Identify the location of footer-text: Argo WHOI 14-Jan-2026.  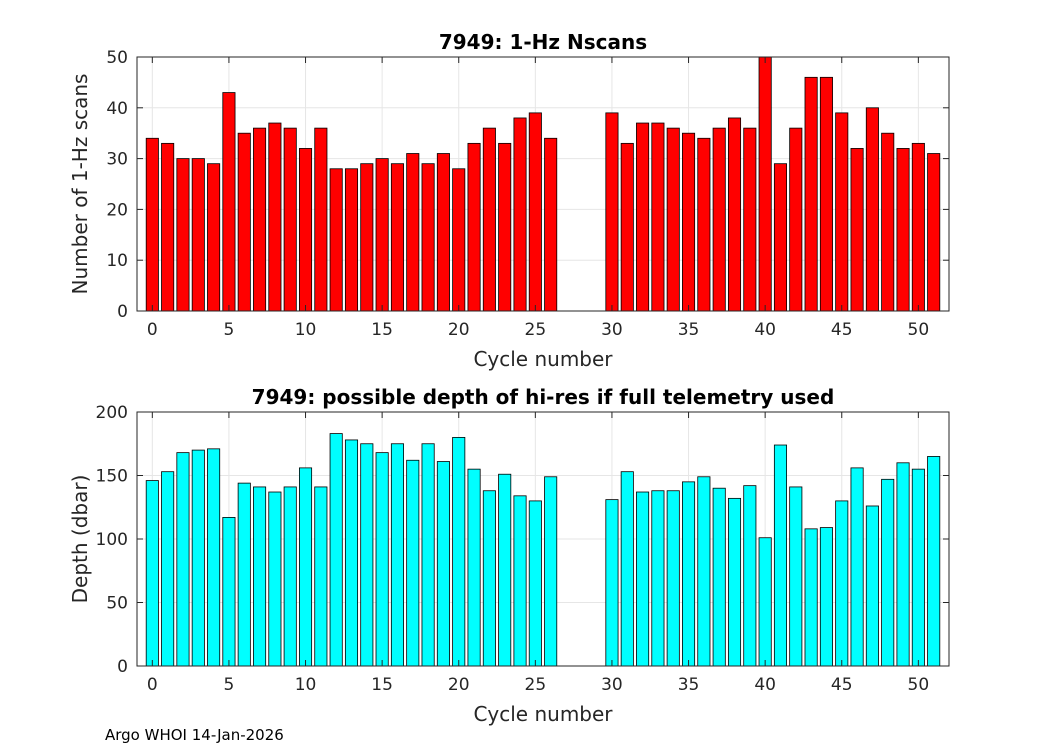
(194, 735).